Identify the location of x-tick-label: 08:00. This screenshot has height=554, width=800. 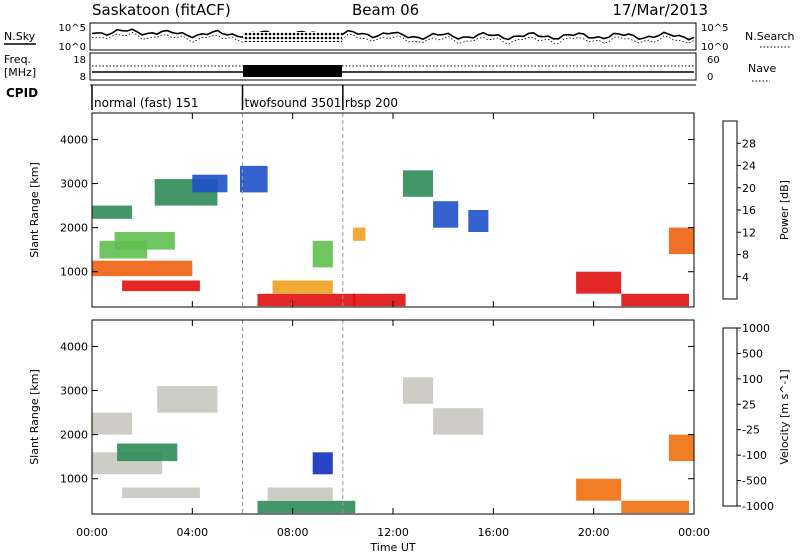
(293, 532).